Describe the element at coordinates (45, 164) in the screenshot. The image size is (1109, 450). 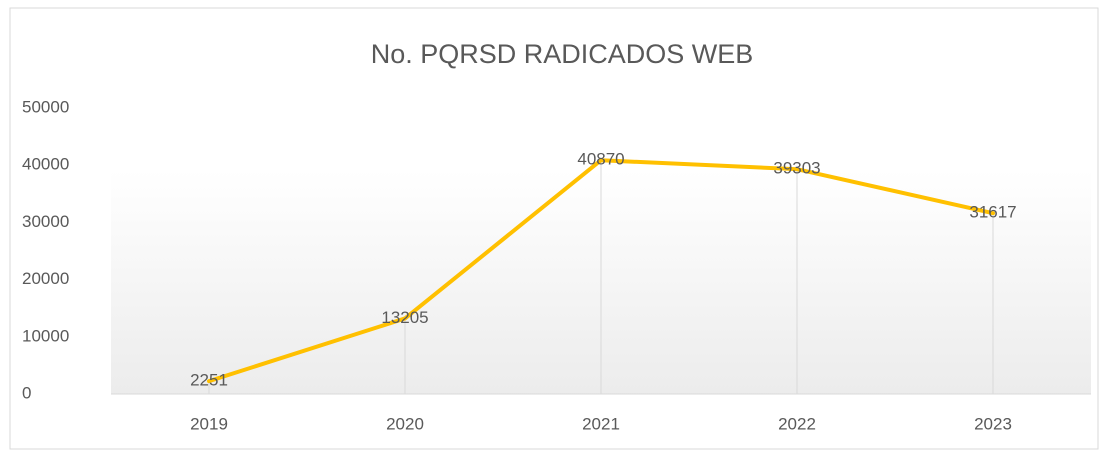
I see `y-tick-label: 40000` at that location.